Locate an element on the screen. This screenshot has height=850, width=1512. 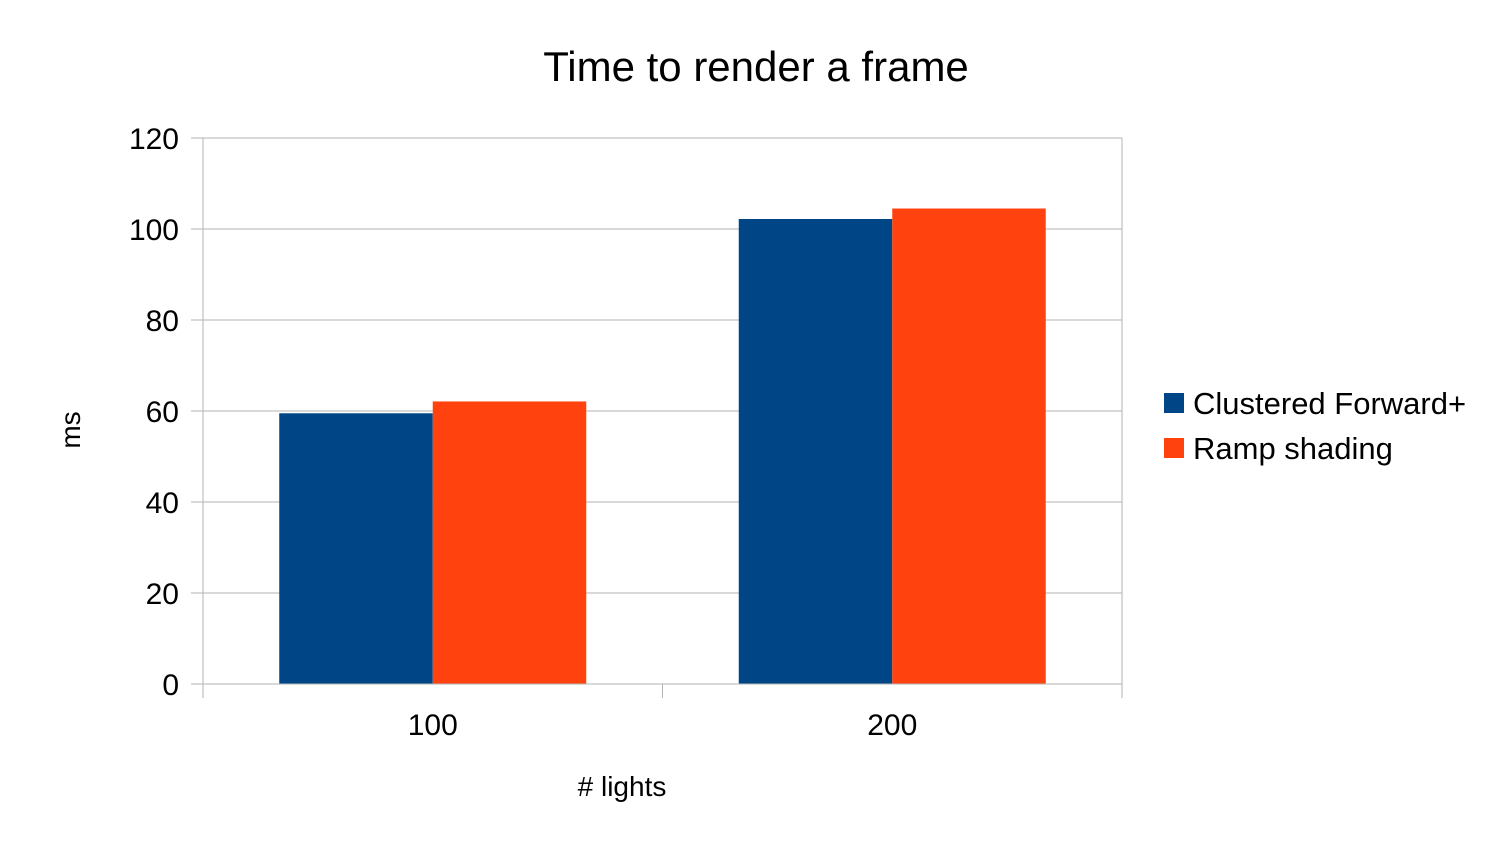
y-tick-label: 40 is located at coordinates (162, 503).